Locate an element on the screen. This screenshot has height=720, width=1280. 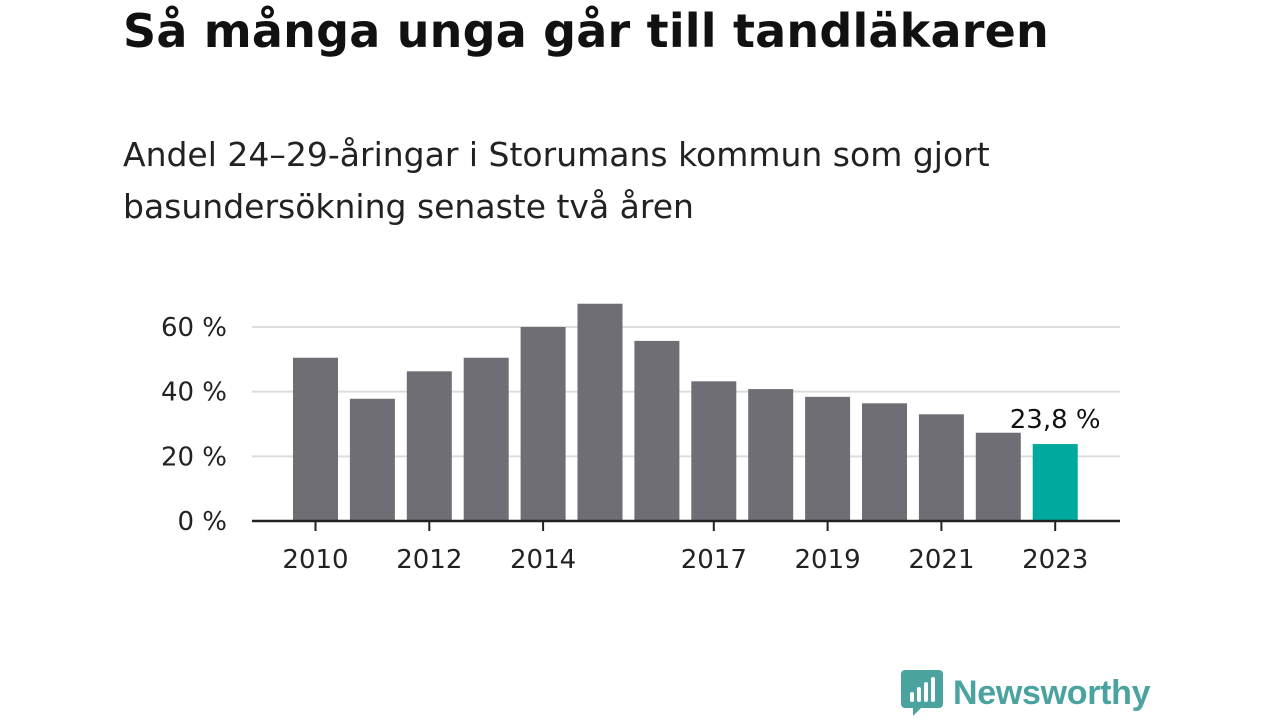
x-tick-label: 2014 is located at coordinates (543, 560).